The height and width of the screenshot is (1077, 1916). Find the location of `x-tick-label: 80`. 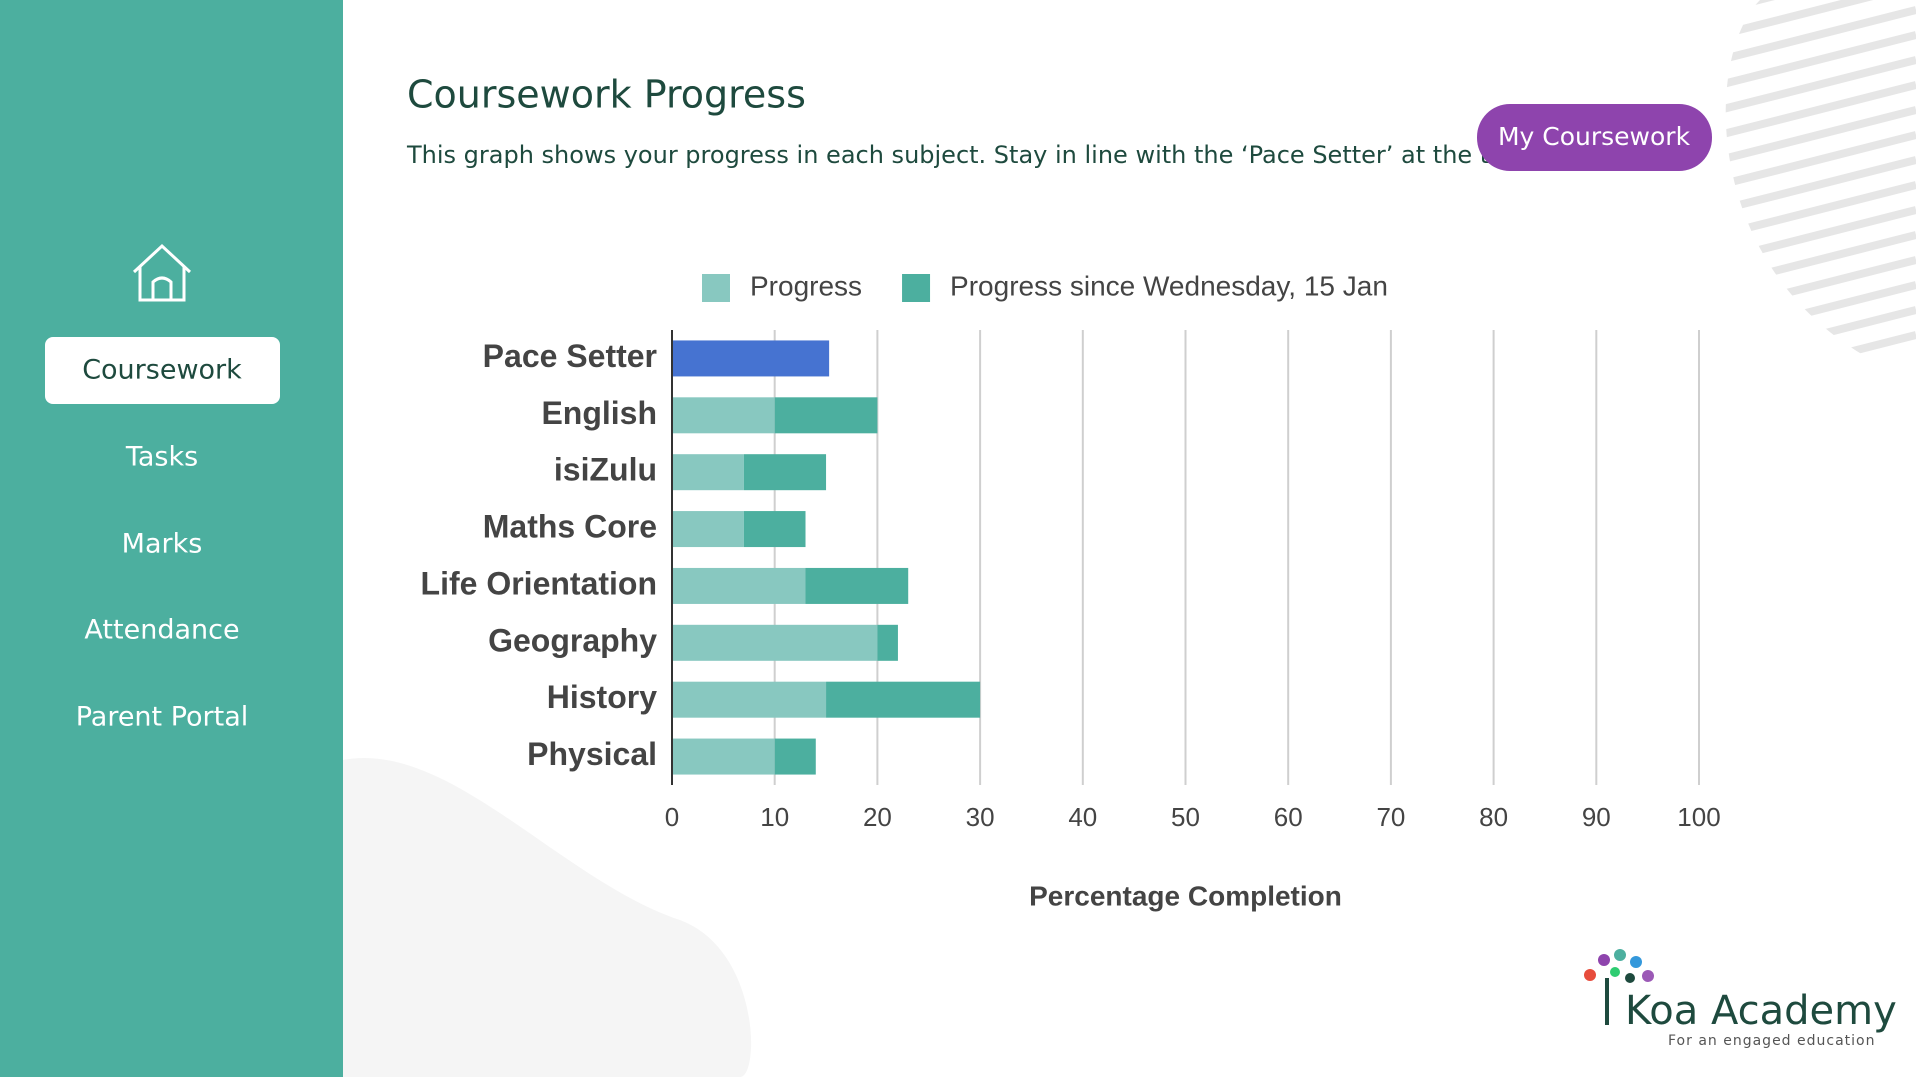

x-tick-label: 80 is located at coordinates (1493, 817).